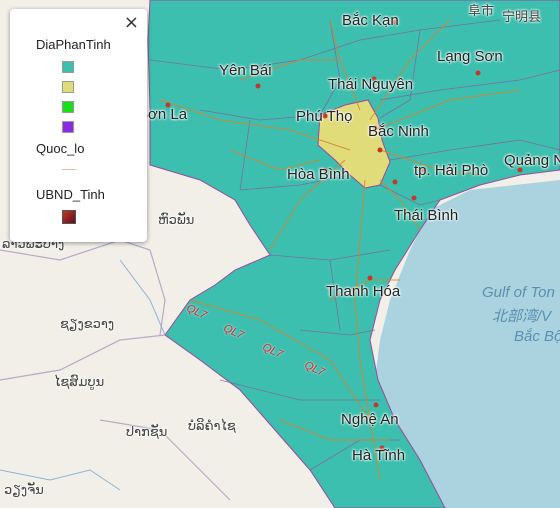  What do you see at coordinates (324, 116) in the screenshot?
I see `label-phu-tho: Phú Thọ` at bounding box center [324, 116].